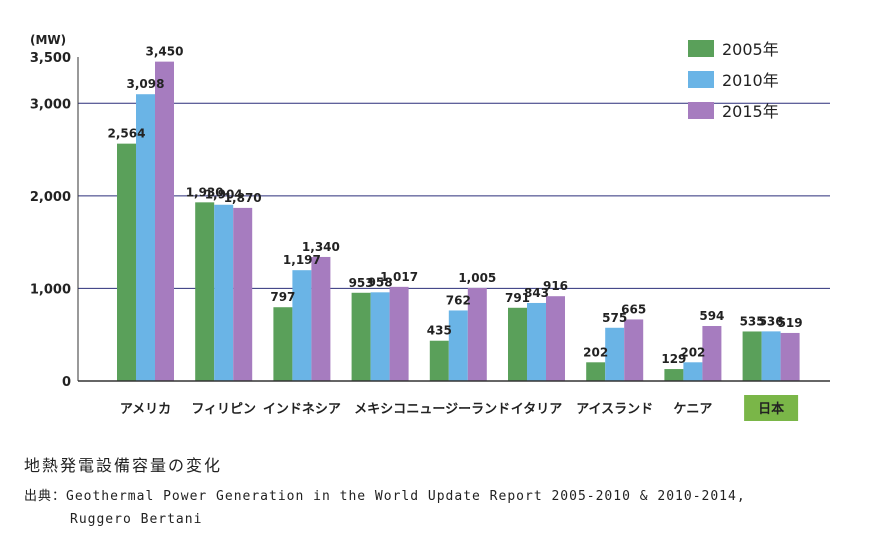 The image size is (869, 550). I want to click on data-label: 435, so click(439, 331).